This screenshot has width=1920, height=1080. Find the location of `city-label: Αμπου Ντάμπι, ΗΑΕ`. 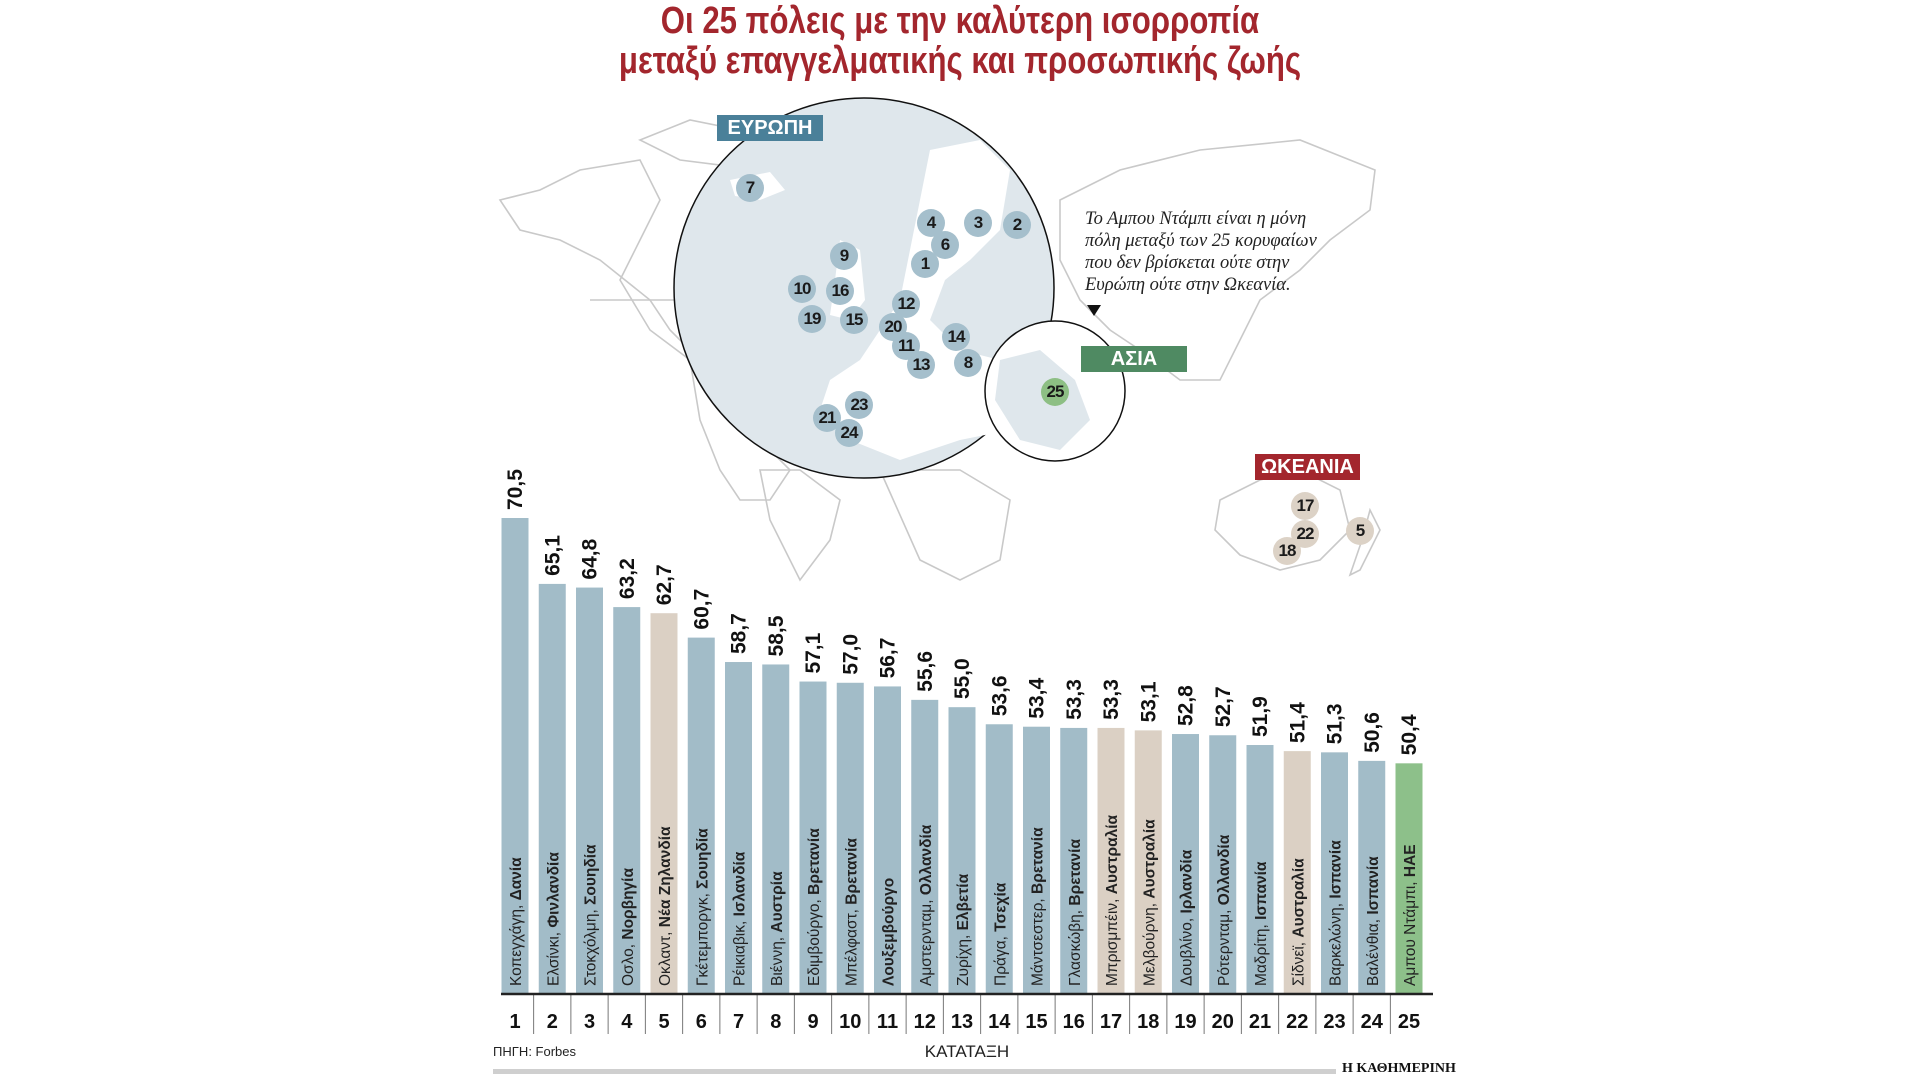

city-label: Αμπου Ντάμπι, ΗΑΕ is located at coordinates (1410, 915).